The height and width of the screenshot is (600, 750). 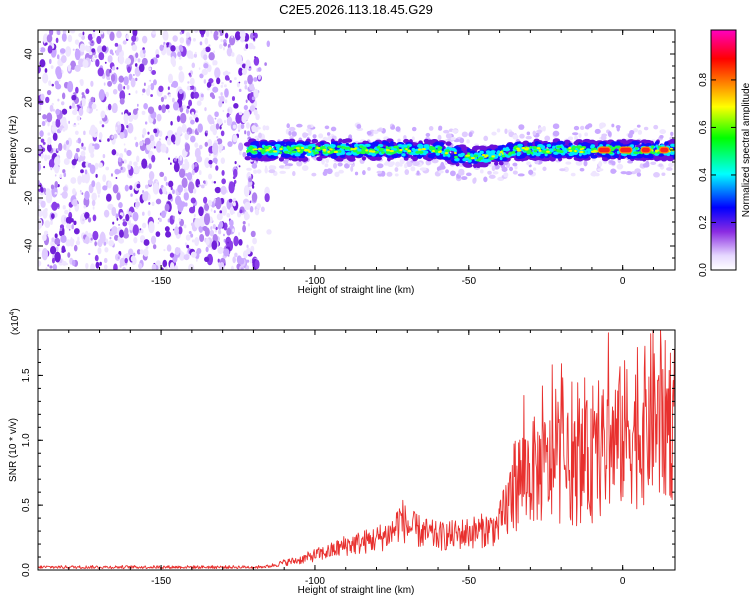 I want to click on signal-peak, so click(x=645, y=150).